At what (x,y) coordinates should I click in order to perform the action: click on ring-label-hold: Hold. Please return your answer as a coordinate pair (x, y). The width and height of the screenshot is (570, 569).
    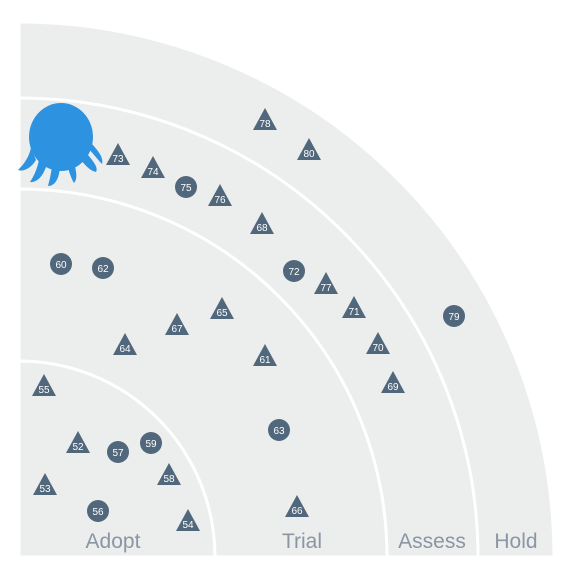
    Looking at the image, I should click on (515, 541).